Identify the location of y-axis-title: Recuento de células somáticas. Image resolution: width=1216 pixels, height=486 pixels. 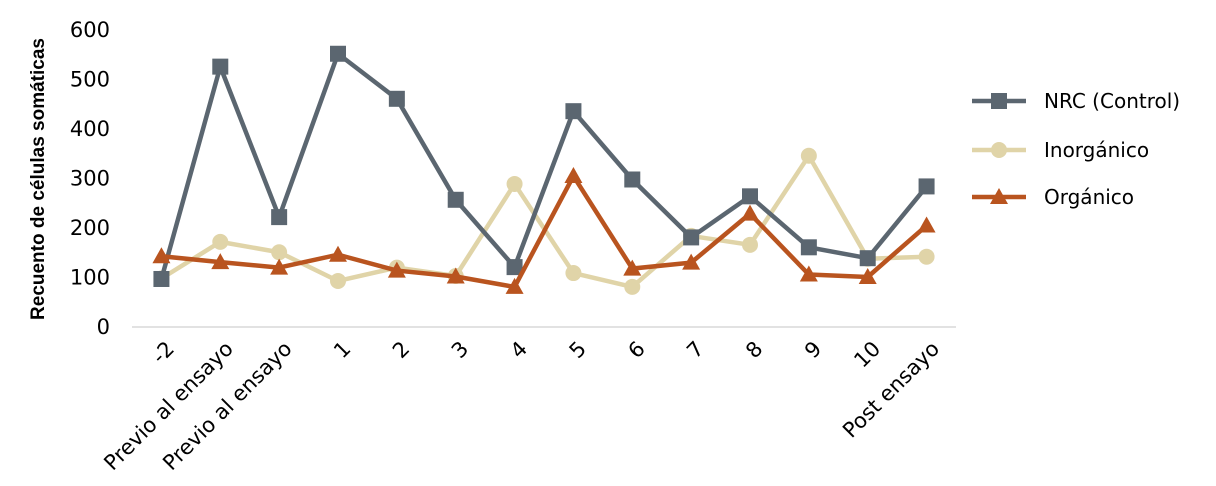
(38, 179).